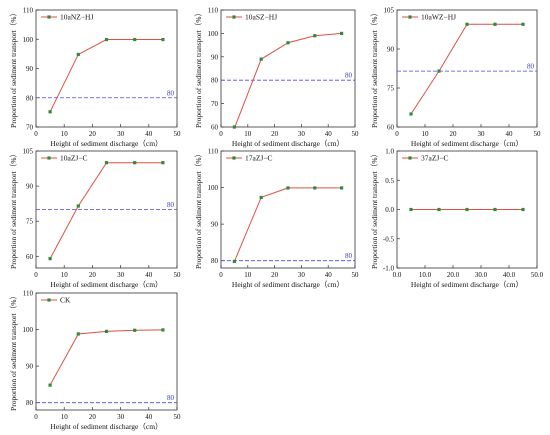  I want to click on legend-label: 10aNZ−HJ, so click(76, 17).